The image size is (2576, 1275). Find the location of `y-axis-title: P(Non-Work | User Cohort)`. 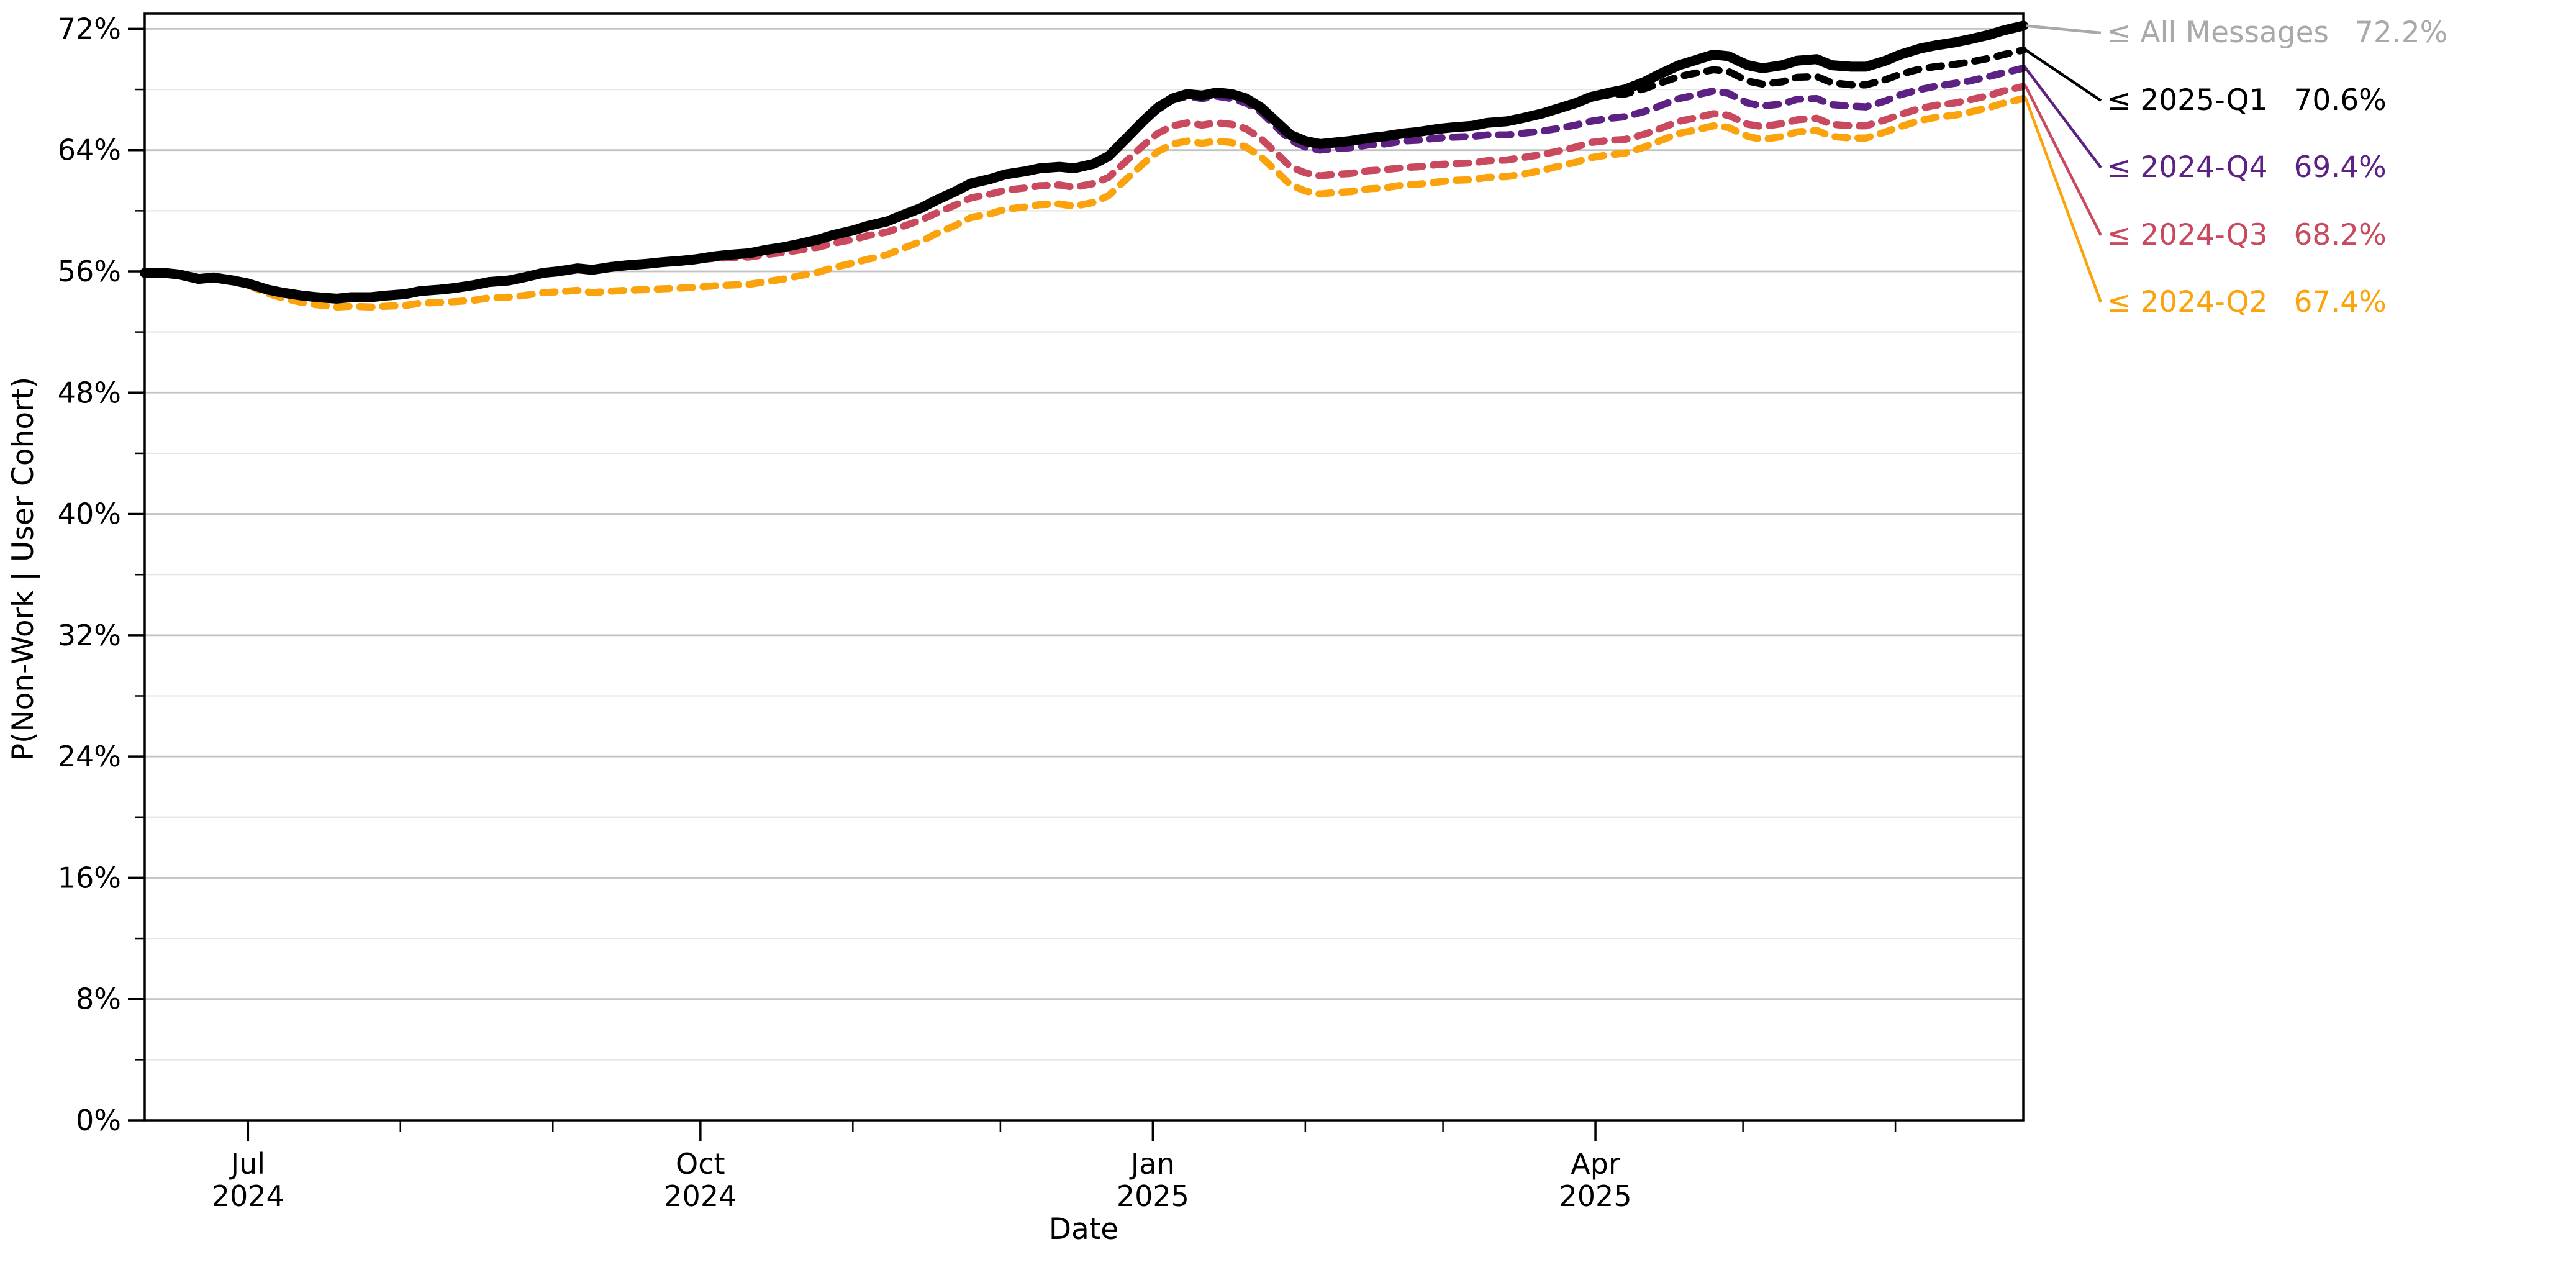

y-axis-title: P(Non-Work | User Cohort) is located at coordinates (23, 568).